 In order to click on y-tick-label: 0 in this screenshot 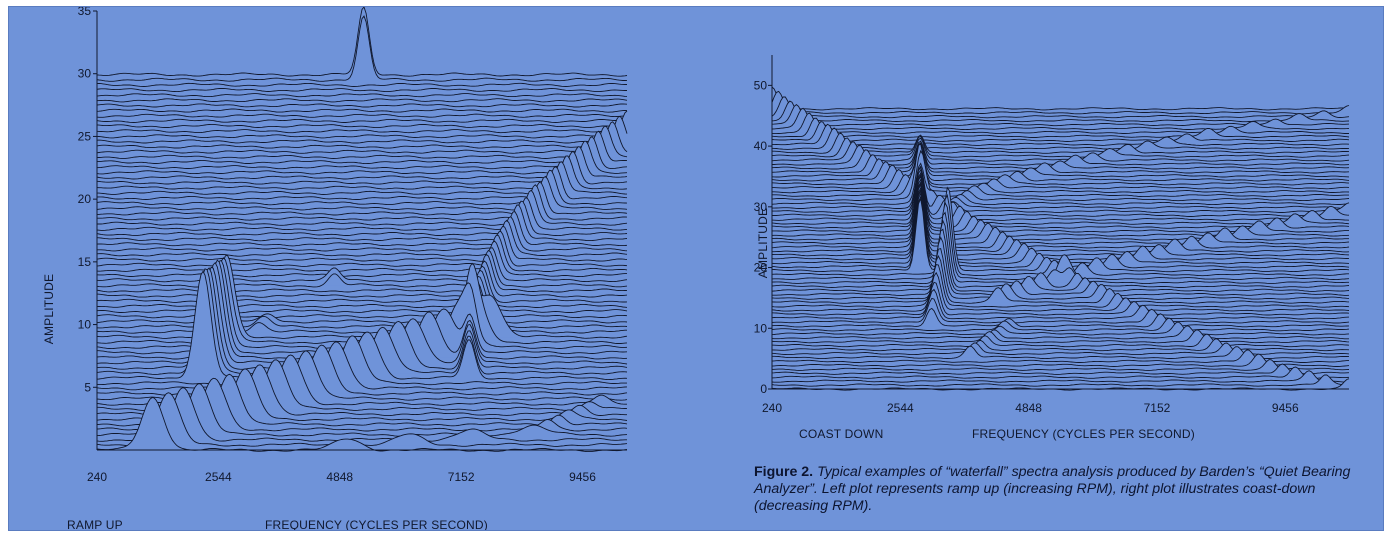, I will do `click(763, 389)`.